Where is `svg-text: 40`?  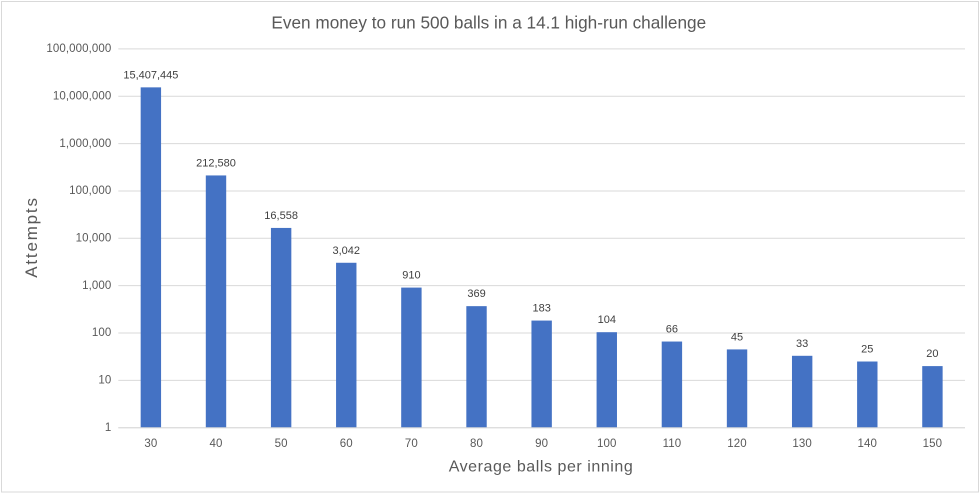
svg-text: 40 is located at coordinates (216, 444).